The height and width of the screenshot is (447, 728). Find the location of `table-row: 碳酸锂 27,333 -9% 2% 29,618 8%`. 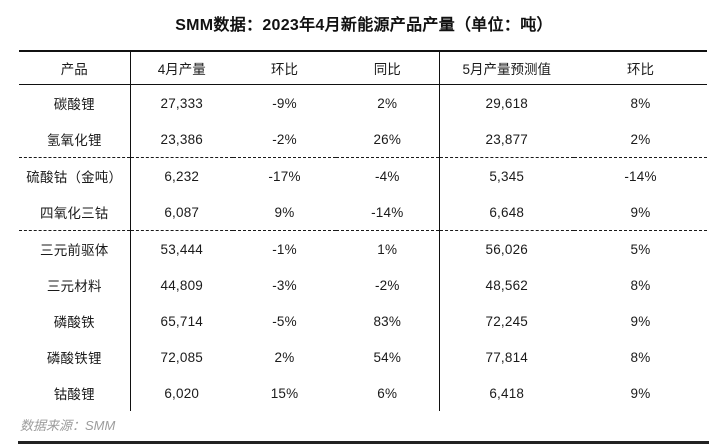

table-row: 碳酸锂 27,333 -9% 2% 29,618 8% is located at coordinates (363, 102).